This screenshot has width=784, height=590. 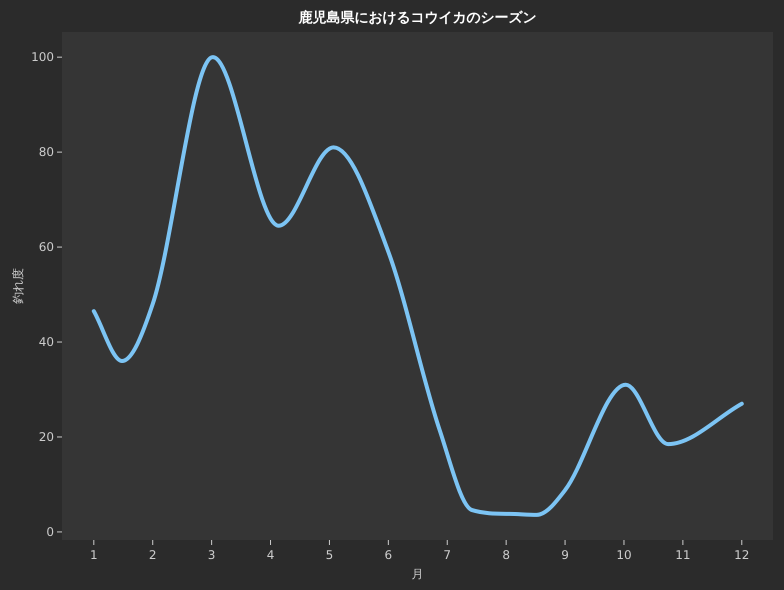 What do you see at coordinates (330, 555) in the screenshot?
I see `x-tick-label: 5` at bounding box center [330, 555].